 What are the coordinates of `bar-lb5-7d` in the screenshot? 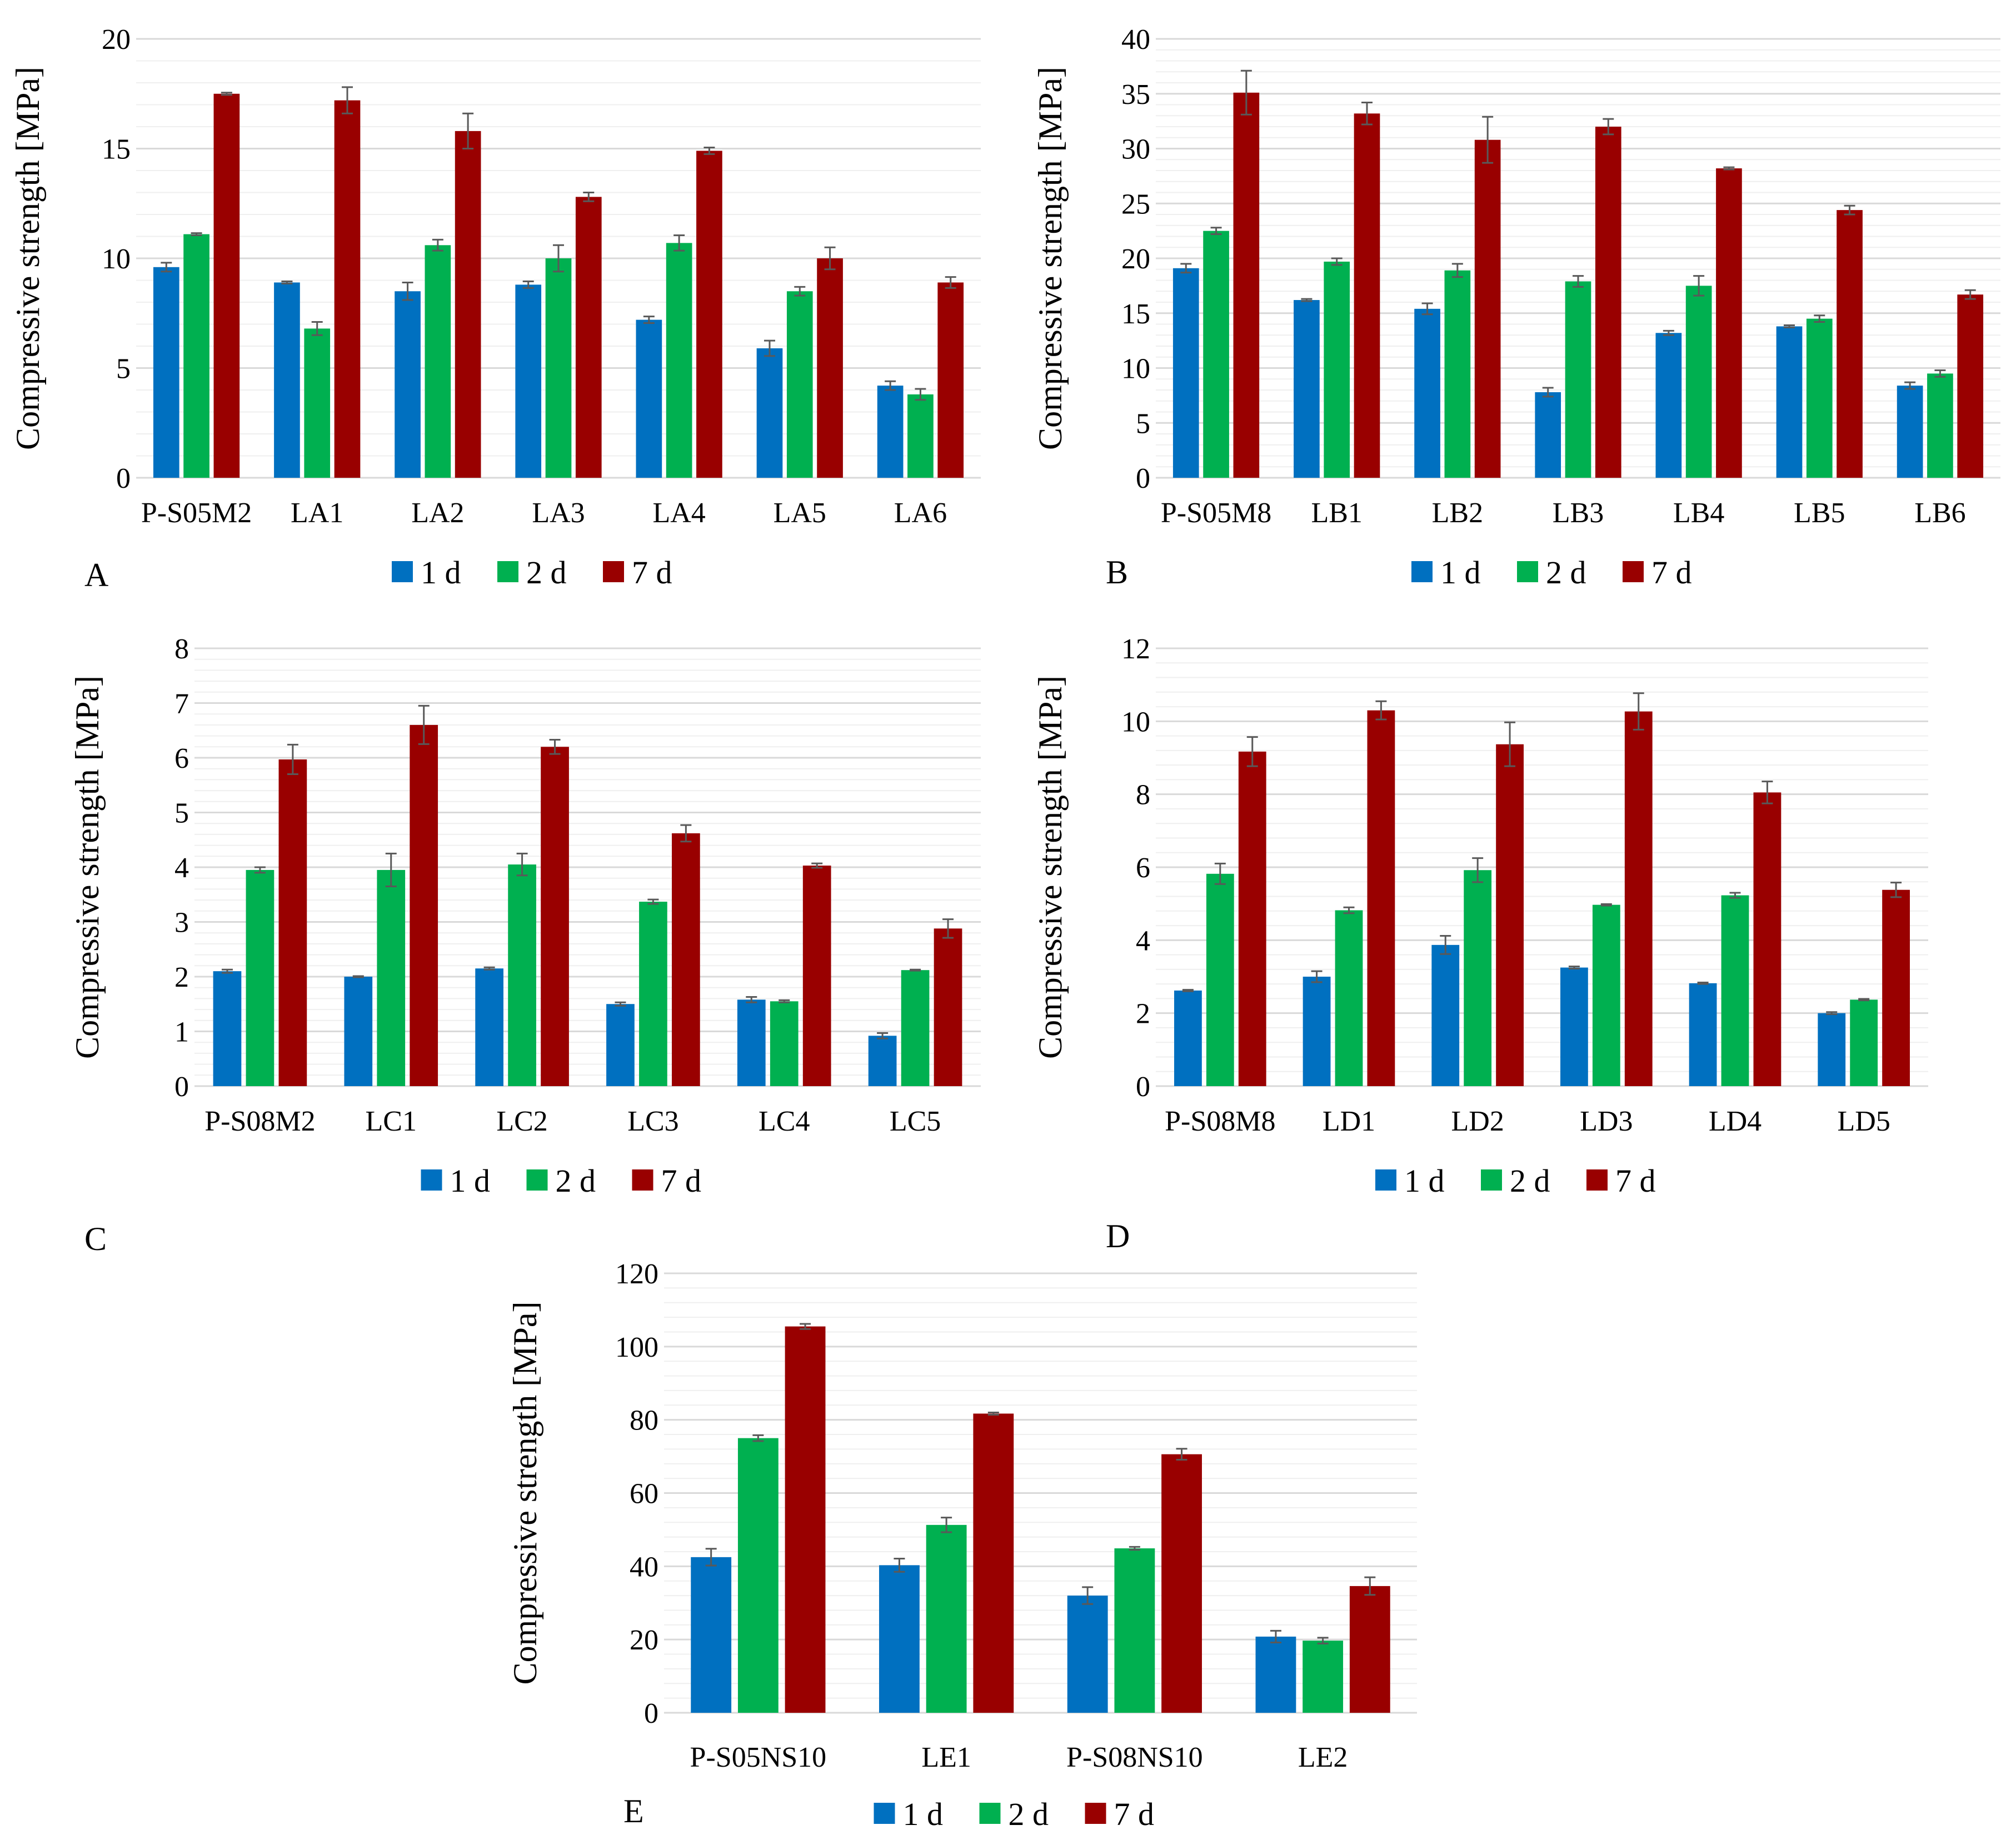 It's located at (1850, 344).